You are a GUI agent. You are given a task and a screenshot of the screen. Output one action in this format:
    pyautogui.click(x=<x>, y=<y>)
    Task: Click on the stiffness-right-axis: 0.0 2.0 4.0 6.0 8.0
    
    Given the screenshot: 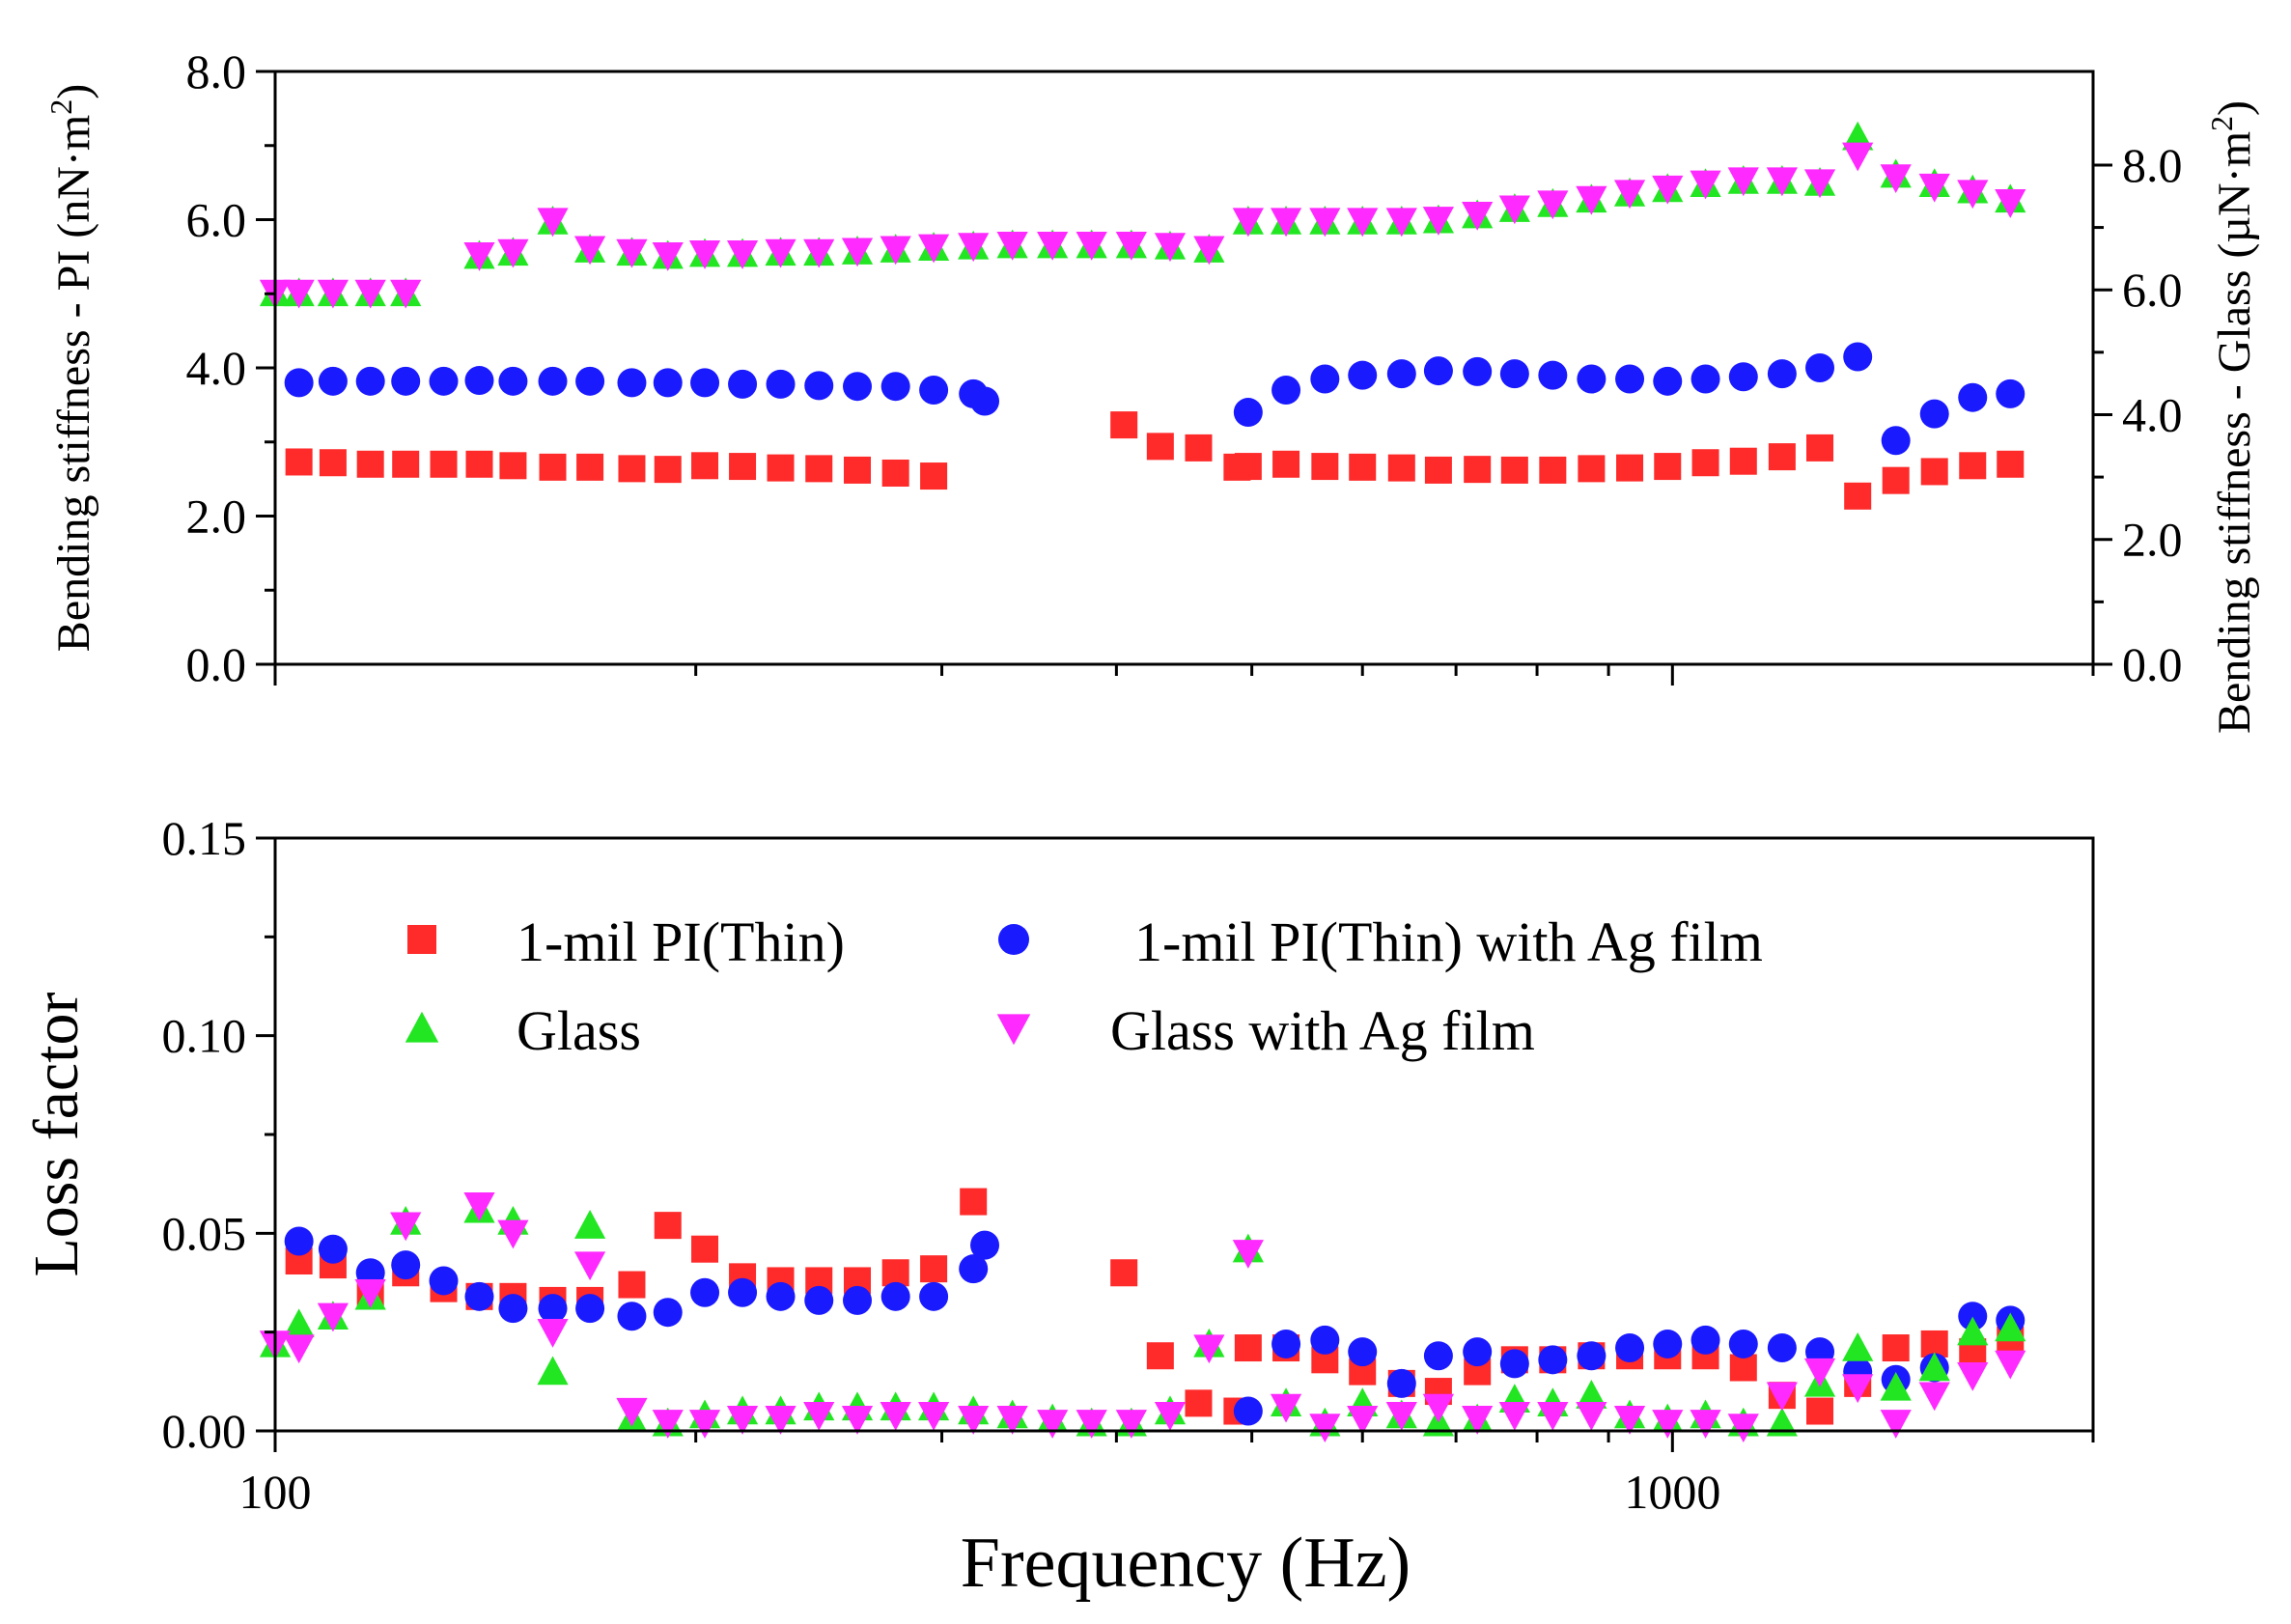 What is the action you would take?
    pyautogui.click(x=2138, y=415)
    